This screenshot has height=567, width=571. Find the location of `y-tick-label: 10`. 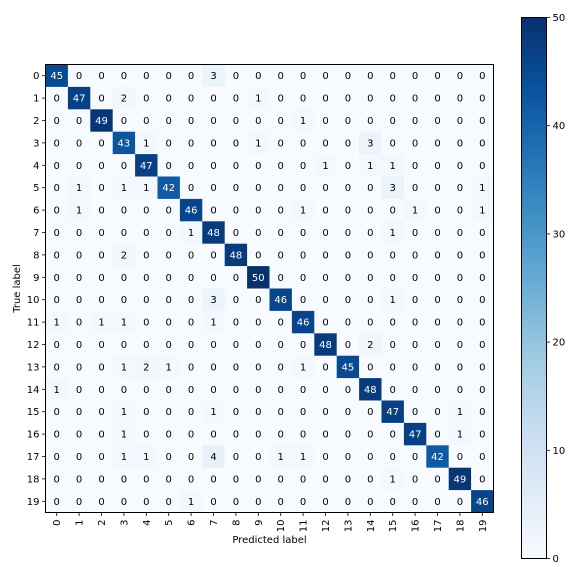

y-tick-label: 10 is located at coordinates (33, 300).